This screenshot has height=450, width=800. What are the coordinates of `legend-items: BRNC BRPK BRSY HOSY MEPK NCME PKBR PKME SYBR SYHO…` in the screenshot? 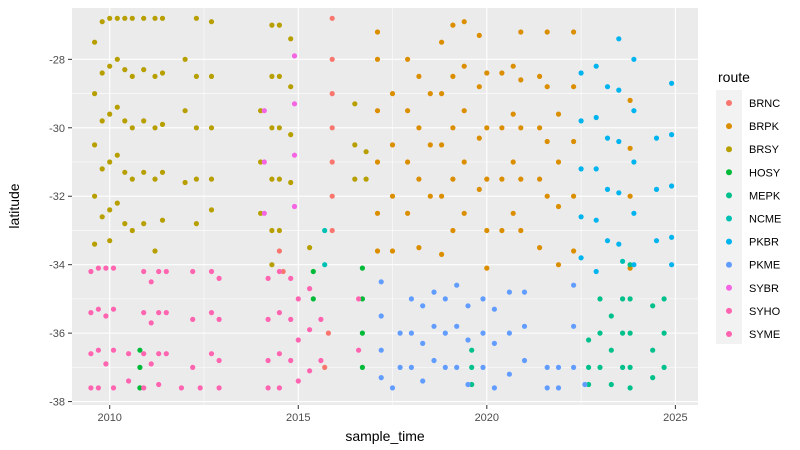 It's located at (748, 217).